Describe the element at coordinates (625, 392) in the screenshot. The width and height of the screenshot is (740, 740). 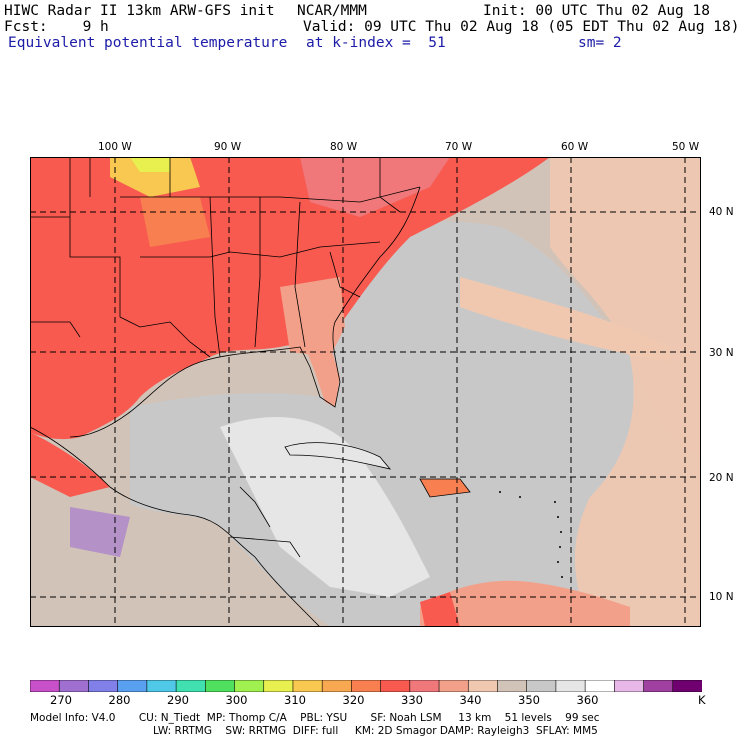
I see `atlantic-peach` at that location.